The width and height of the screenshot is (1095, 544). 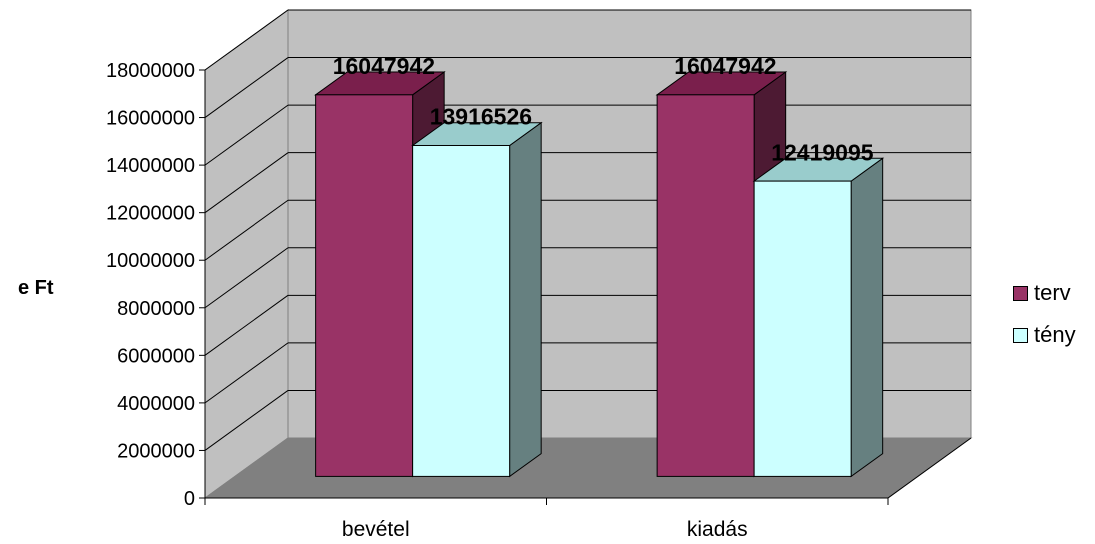 What do you see at coordinates (36, 288) in the screenshot?
I see `y-axis-label: e Ft` at bounding box center [36, 288].